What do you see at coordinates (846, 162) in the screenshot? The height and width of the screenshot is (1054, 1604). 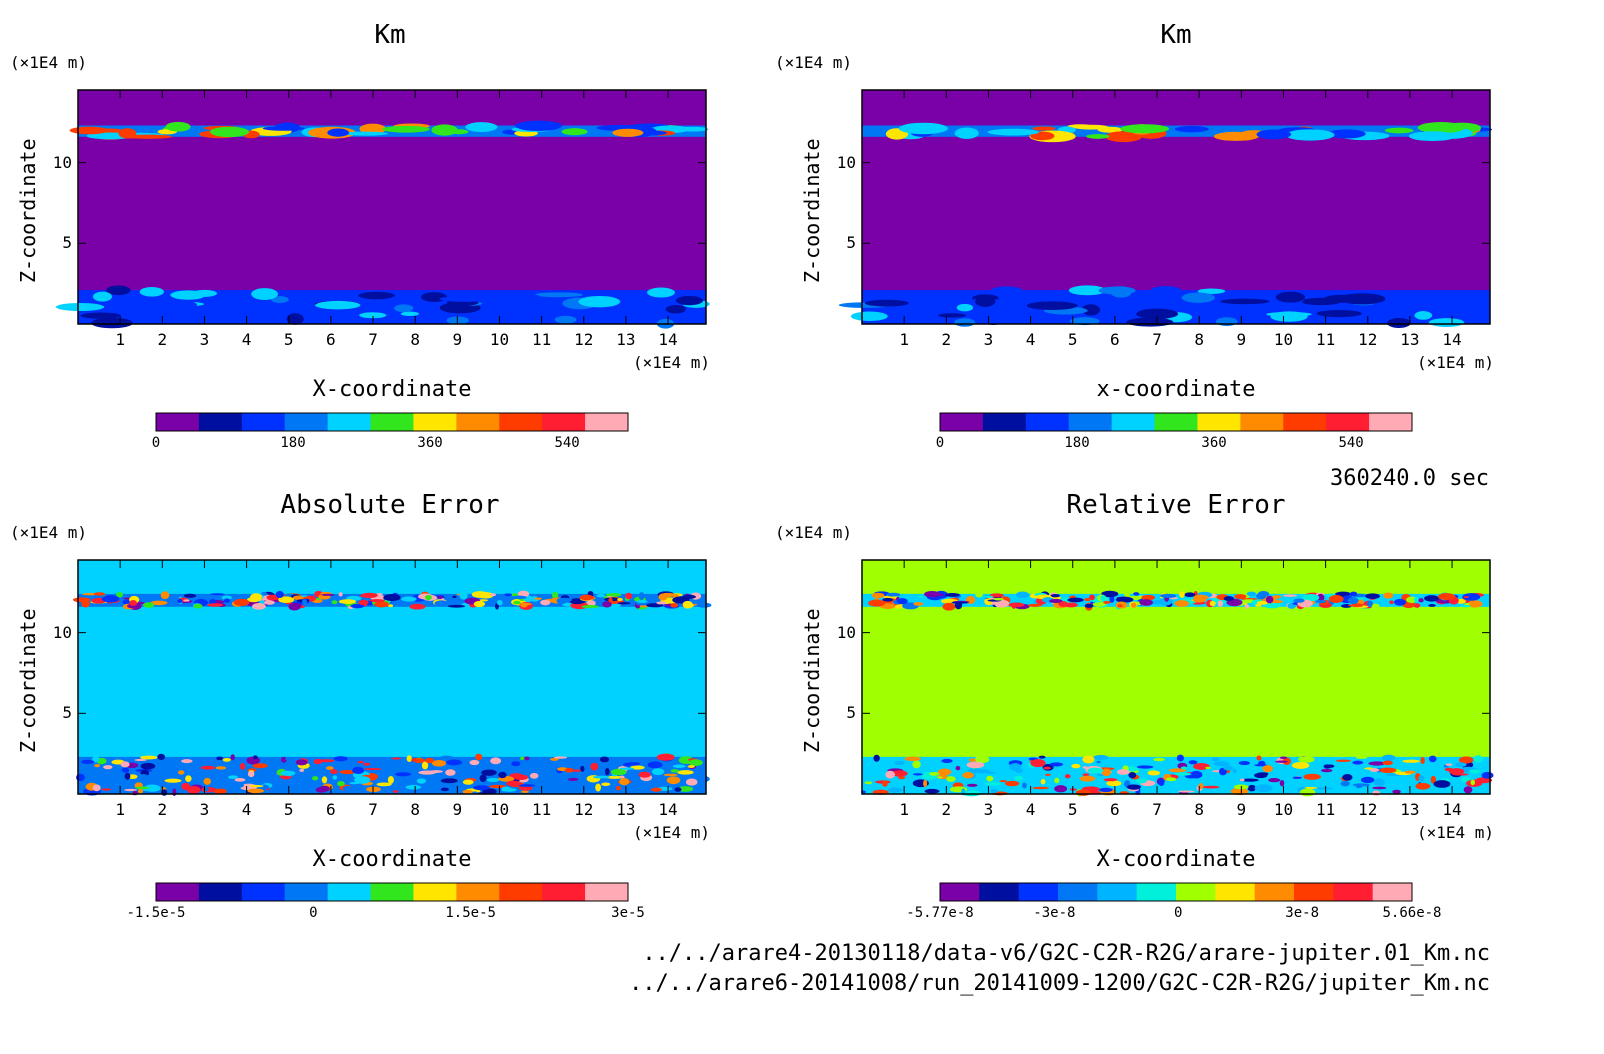 I see `y-tick-label: 10` at bounding box center [846, 162].